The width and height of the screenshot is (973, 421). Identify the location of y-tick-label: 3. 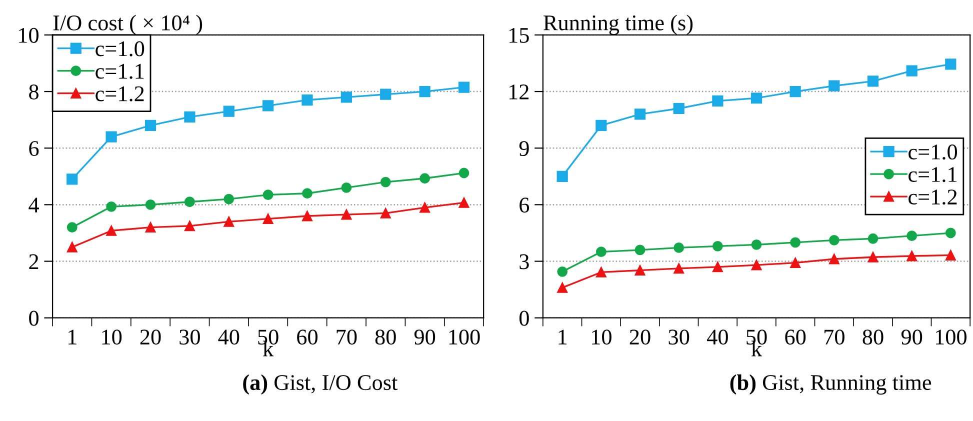
(524, 262).